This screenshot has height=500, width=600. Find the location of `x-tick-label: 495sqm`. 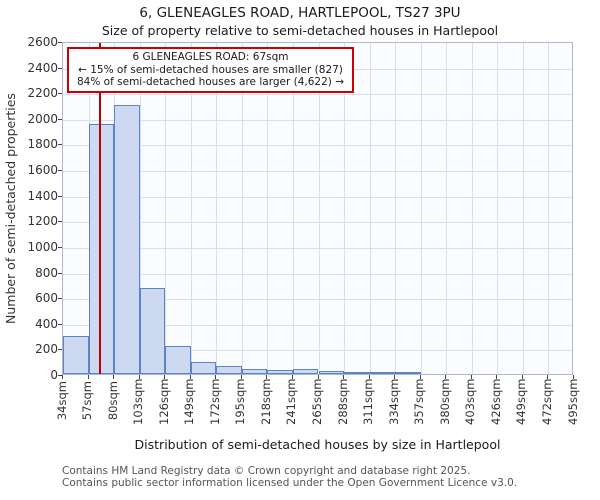

x-tick-label: 495sqm is located at coordinates (572, 401).